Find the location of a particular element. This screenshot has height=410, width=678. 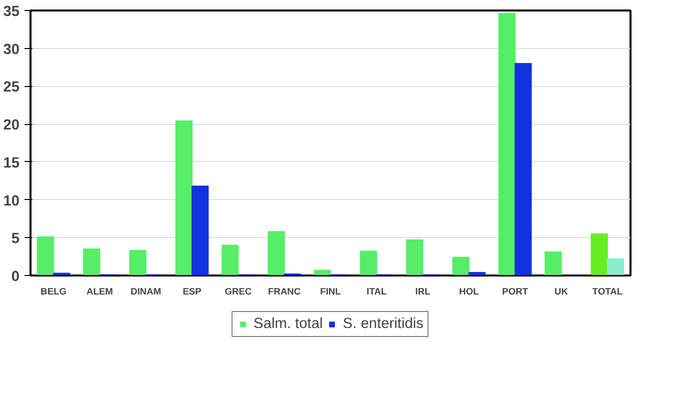

x-tick-label: IRL is located at coordinates (423, 291).